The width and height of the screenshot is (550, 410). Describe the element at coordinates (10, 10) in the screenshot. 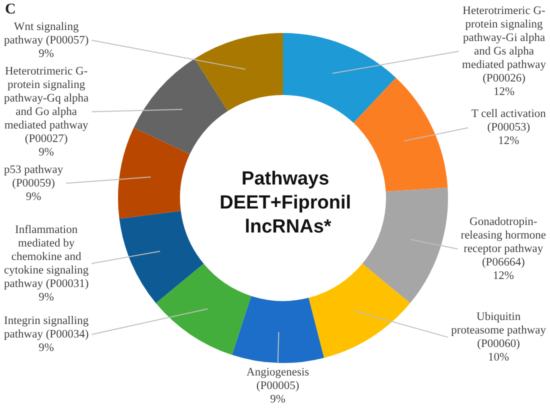

I see `text: C` at that location.